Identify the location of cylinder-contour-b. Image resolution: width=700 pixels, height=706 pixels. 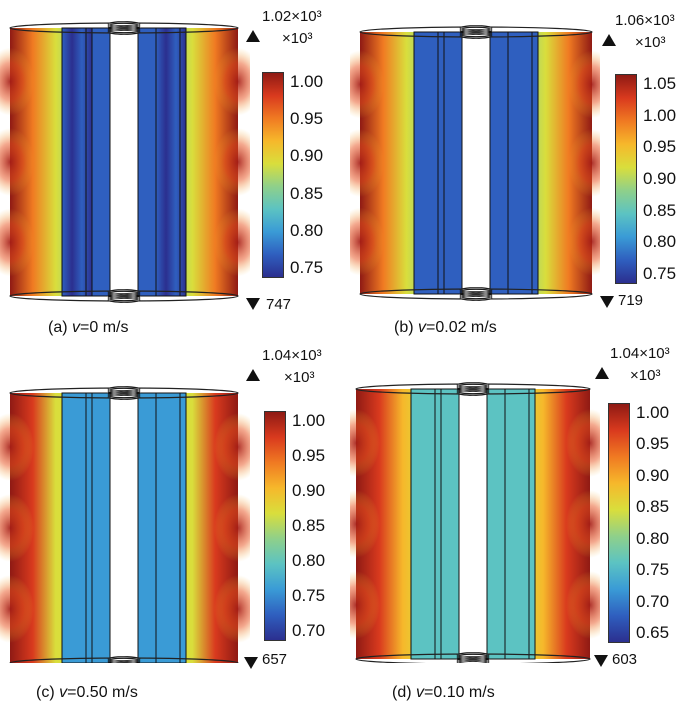
(475, 163).